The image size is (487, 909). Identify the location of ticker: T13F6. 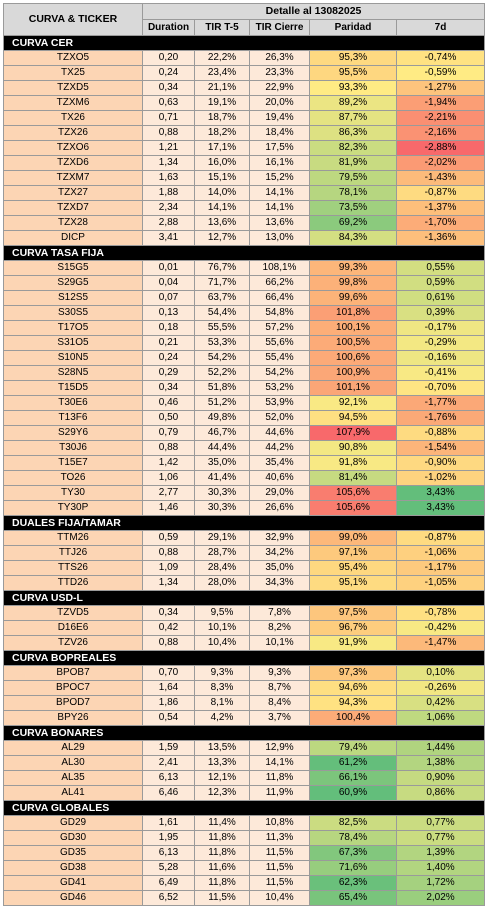
(73, 418).